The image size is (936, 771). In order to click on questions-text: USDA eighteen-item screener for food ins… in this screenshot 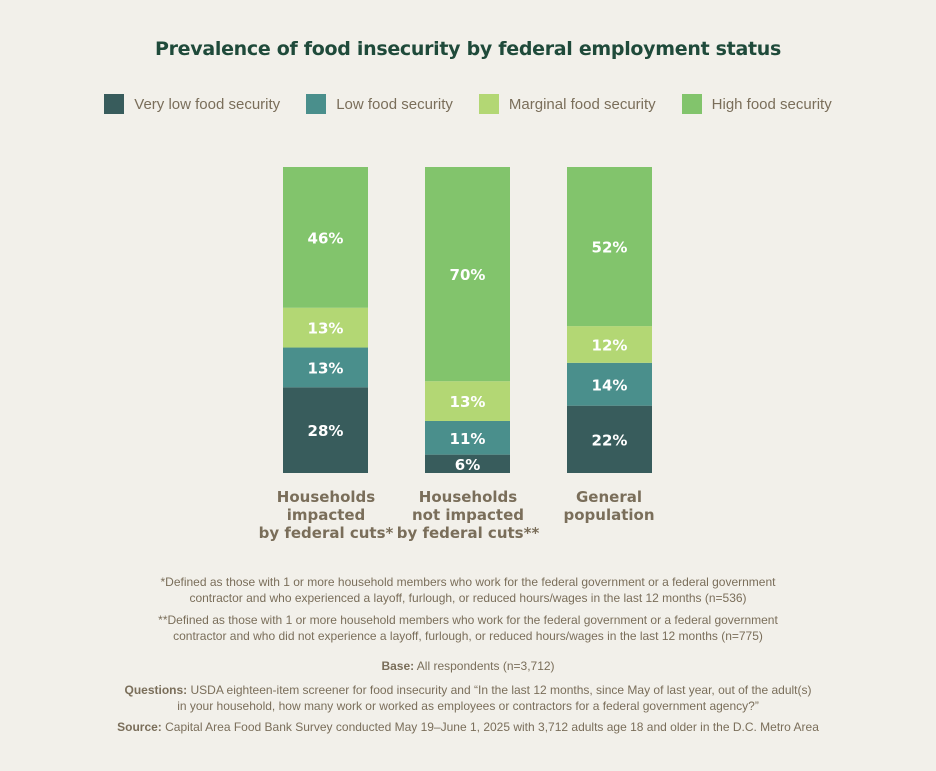, I will do `click(499, 690)`.